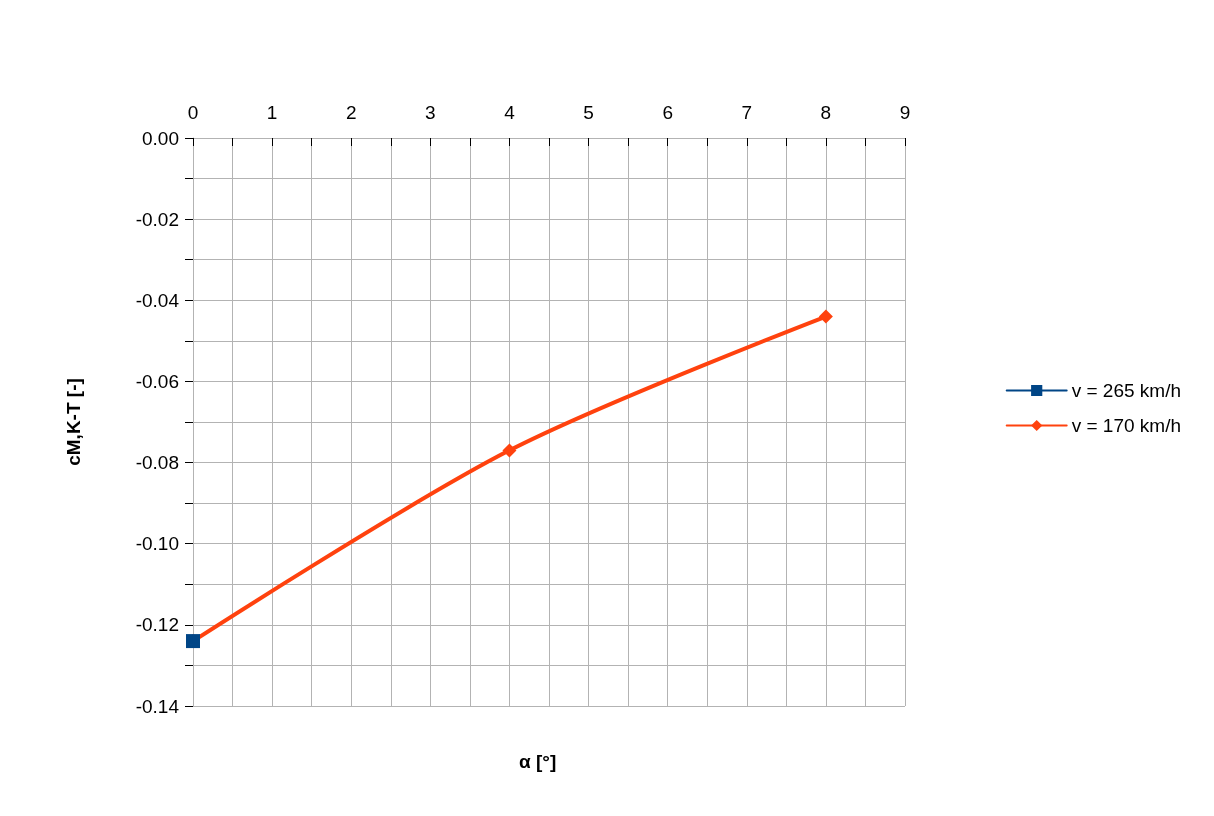 The height and width of the screenshot is (816, 1214). Describe the element at coordinates (905, 112) in the screenshot. I see `x-tick-label: 9` at that location.